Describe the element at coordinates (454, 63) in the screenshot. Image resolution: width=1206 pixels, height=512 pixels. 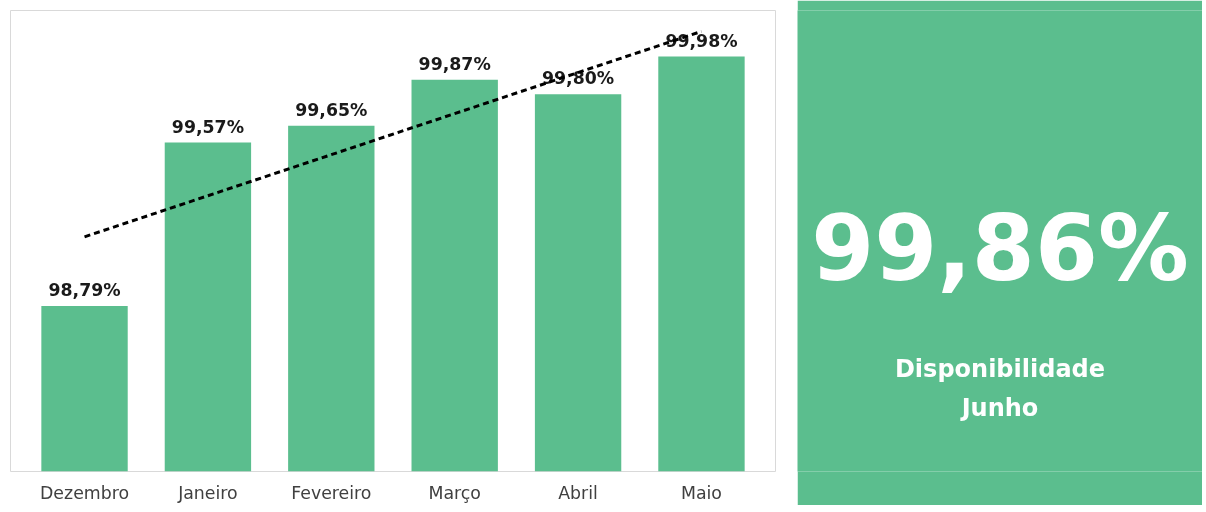
I see `data-label: 99,87%` at that location.